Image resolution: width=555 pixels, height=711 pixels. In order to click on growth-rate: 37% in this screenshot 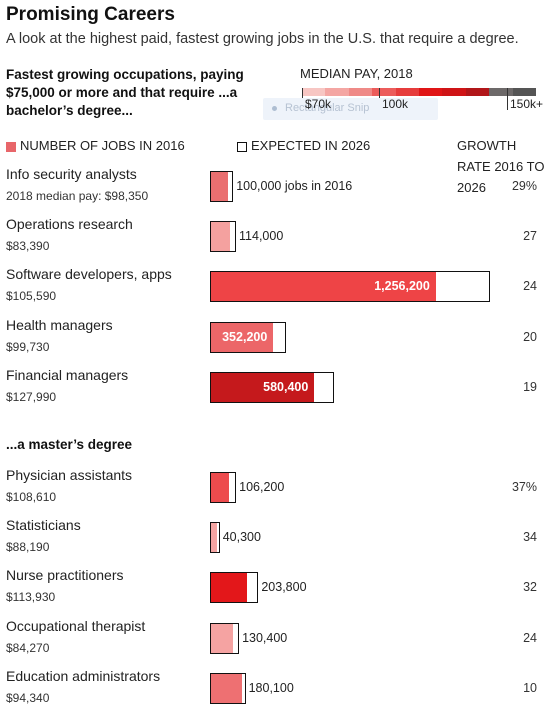, I will do `click(524, 487)`.